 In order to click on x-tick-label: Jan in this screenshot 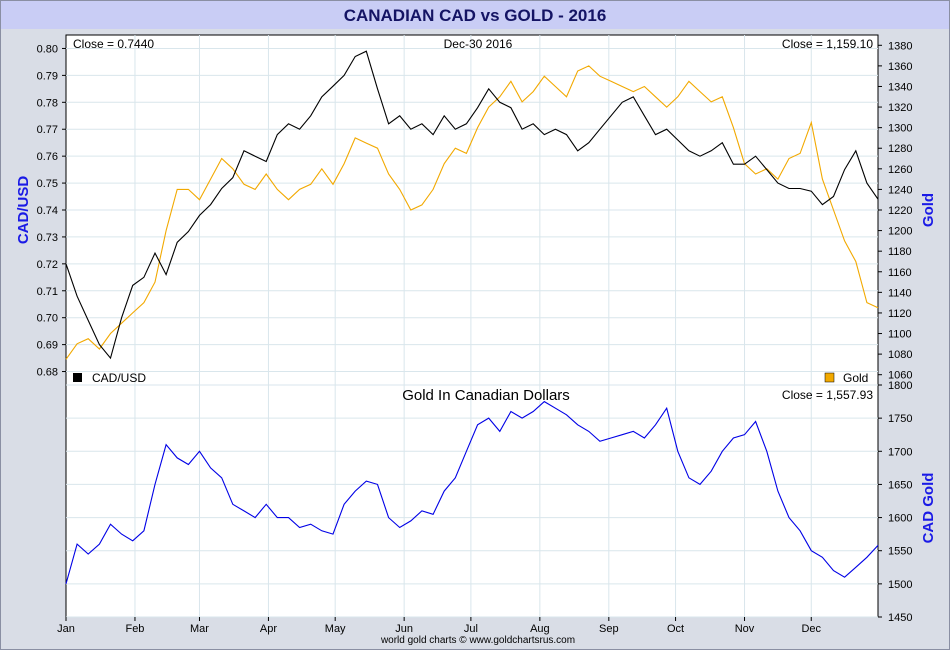, I will do `click(66, 629)`.